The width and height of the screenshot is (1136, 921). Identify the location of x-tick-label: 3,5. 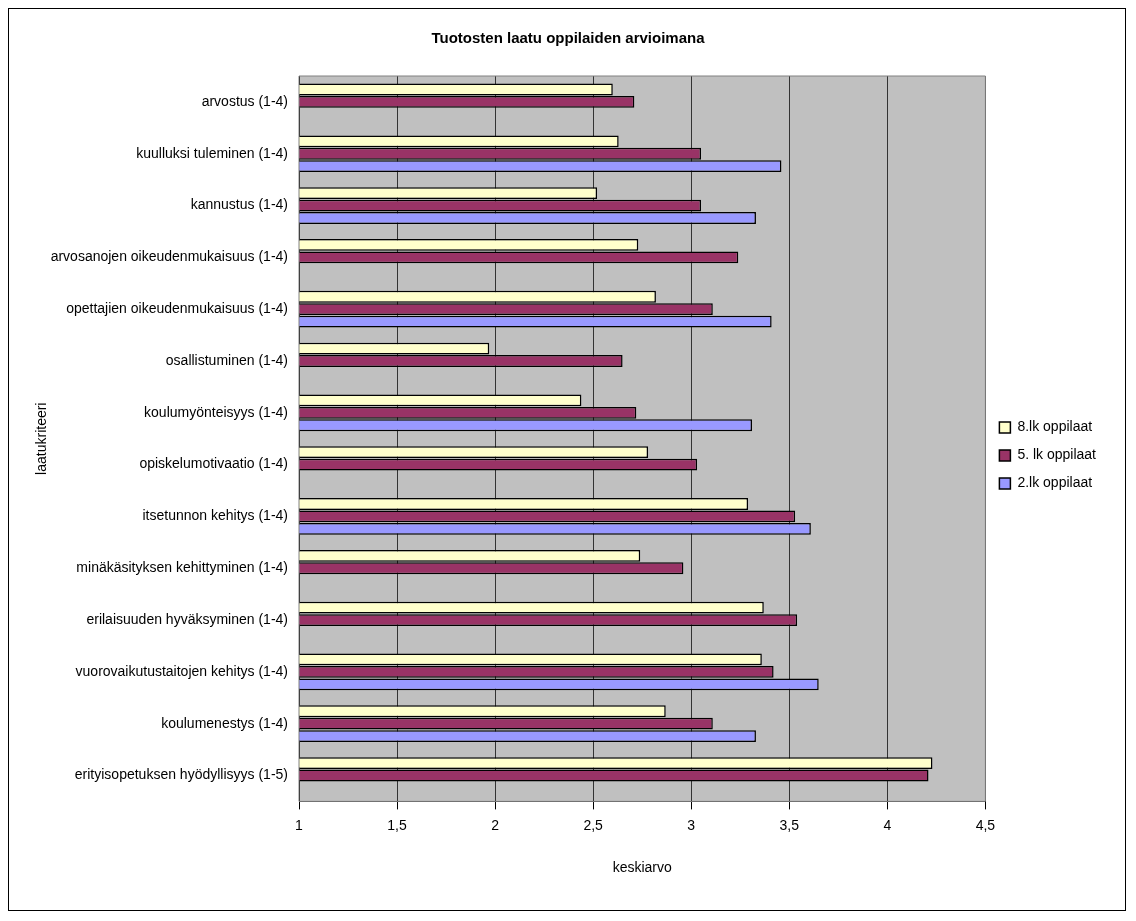
(789, 824).